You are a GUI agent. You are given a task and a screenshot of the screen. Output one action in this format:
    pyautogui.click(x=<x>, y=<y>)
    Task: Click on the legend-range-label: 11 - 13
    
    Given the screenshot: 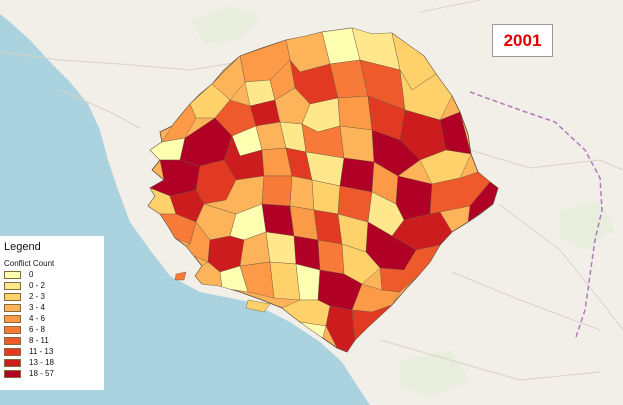 What is the action you would take?
    pyautogui.click(x=41, y=351)
    